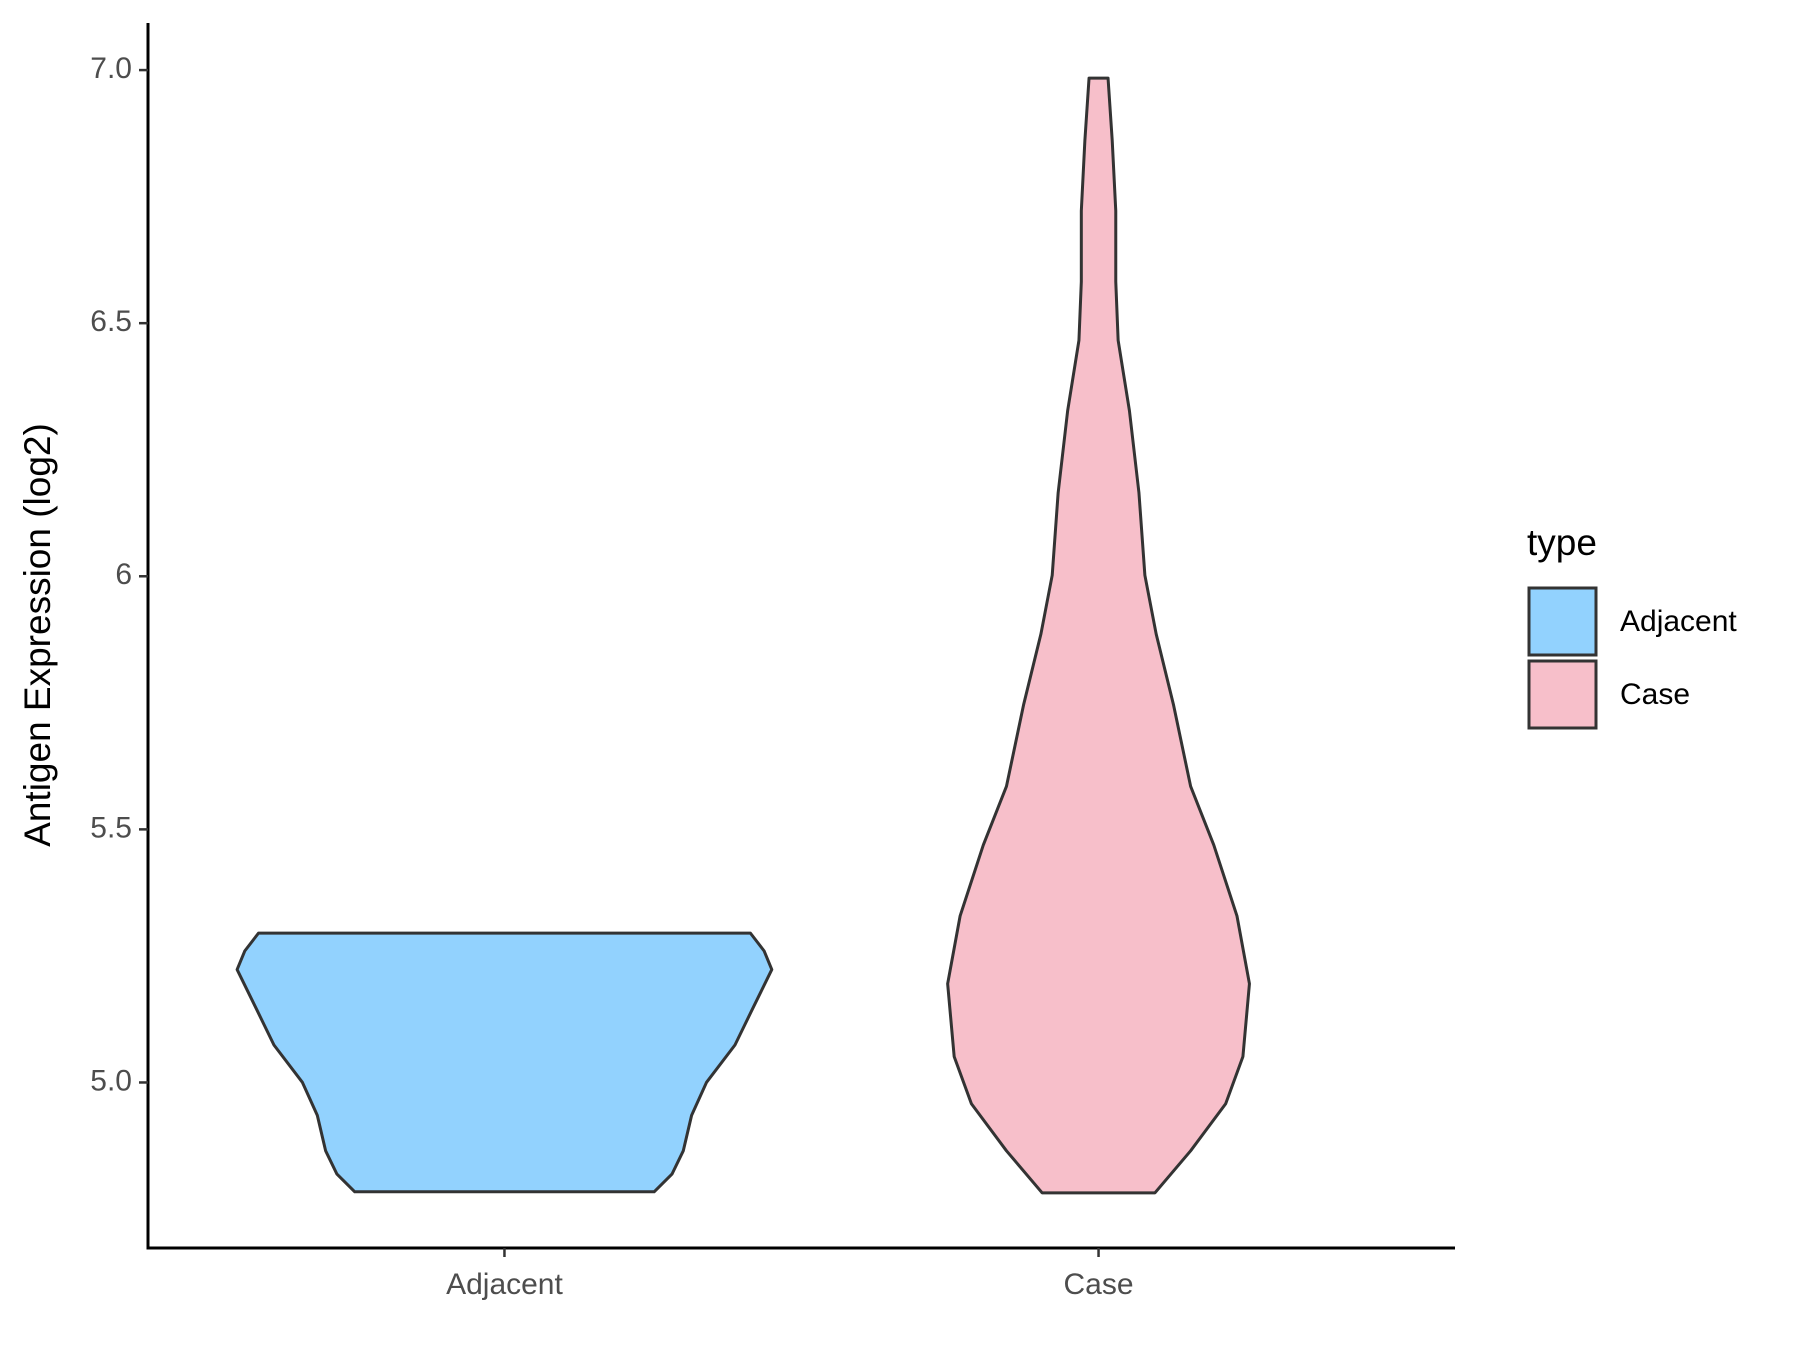  What do you see at coordinates (123, 574) in the screenshot?
I see `y-tick-label: 6` at bounding box center [123, 574].